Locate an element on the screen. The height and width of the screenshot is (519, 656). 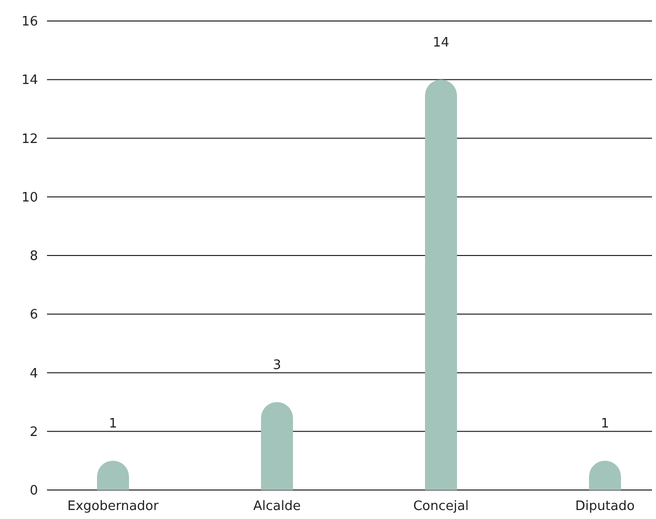
y-tick-label: 2 is located at coordinates (34, 432).